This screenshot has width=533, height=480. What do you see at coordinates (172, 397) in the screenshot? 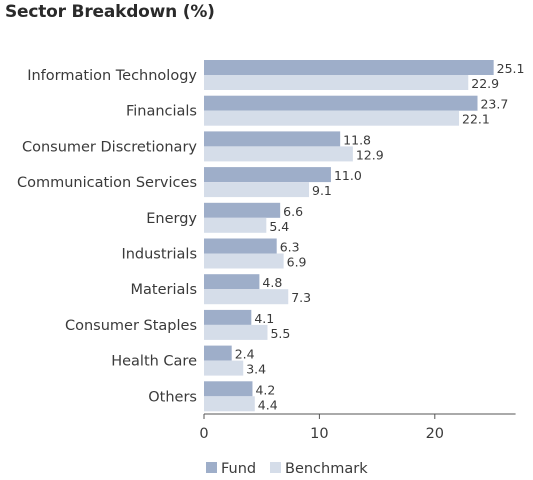
I see `category-label: Others` at bounding box center [172, 397].